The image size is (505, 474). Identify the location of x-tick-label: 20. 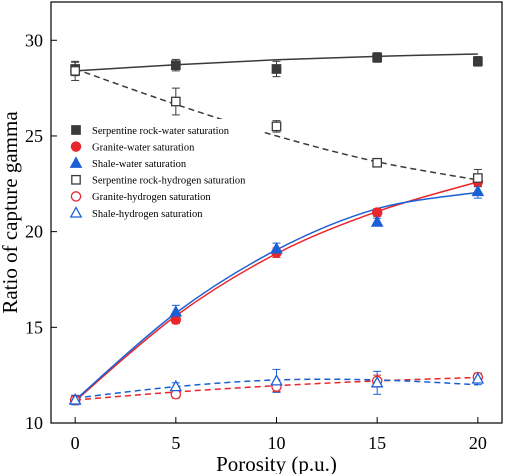
(478, 443).